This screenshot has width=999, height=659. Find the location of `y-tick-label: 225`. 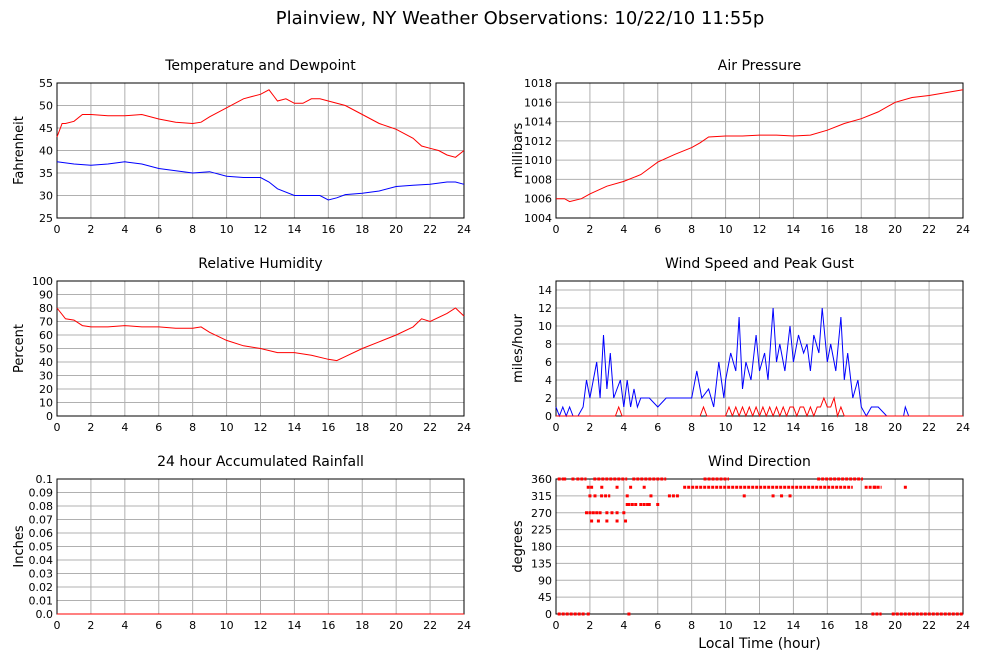

y-tick-label: 225 is located at coordinates (541, 530).